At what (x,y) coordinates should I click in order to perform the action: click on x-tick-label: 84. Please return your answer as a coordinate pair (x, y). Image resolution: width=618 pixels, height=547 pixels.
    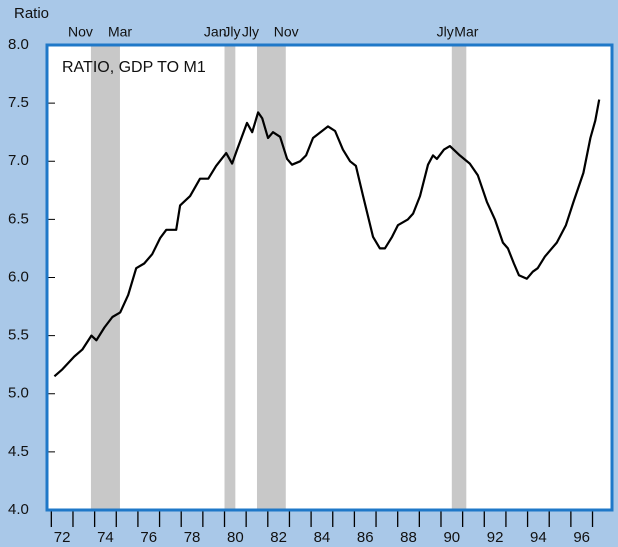
    Looking at the image, I should click on (322, 537).